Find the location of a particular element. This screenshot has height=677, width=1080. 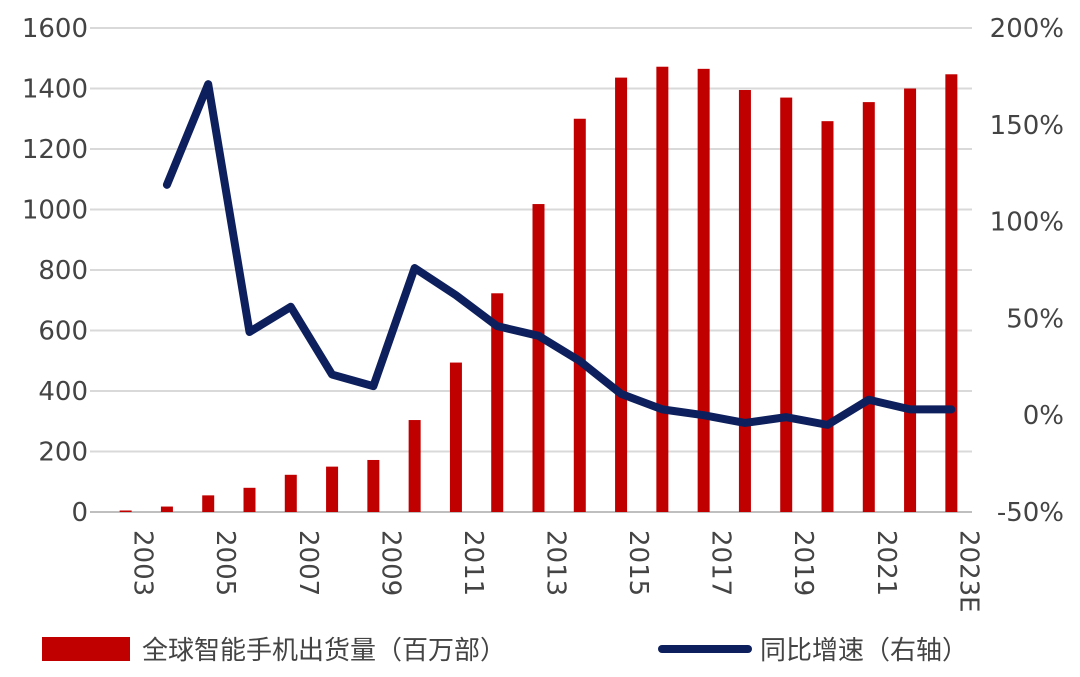

legend: 全球智能手机出货量（百万部） 同比增速（右轴） is located at coordinates (505, 651).